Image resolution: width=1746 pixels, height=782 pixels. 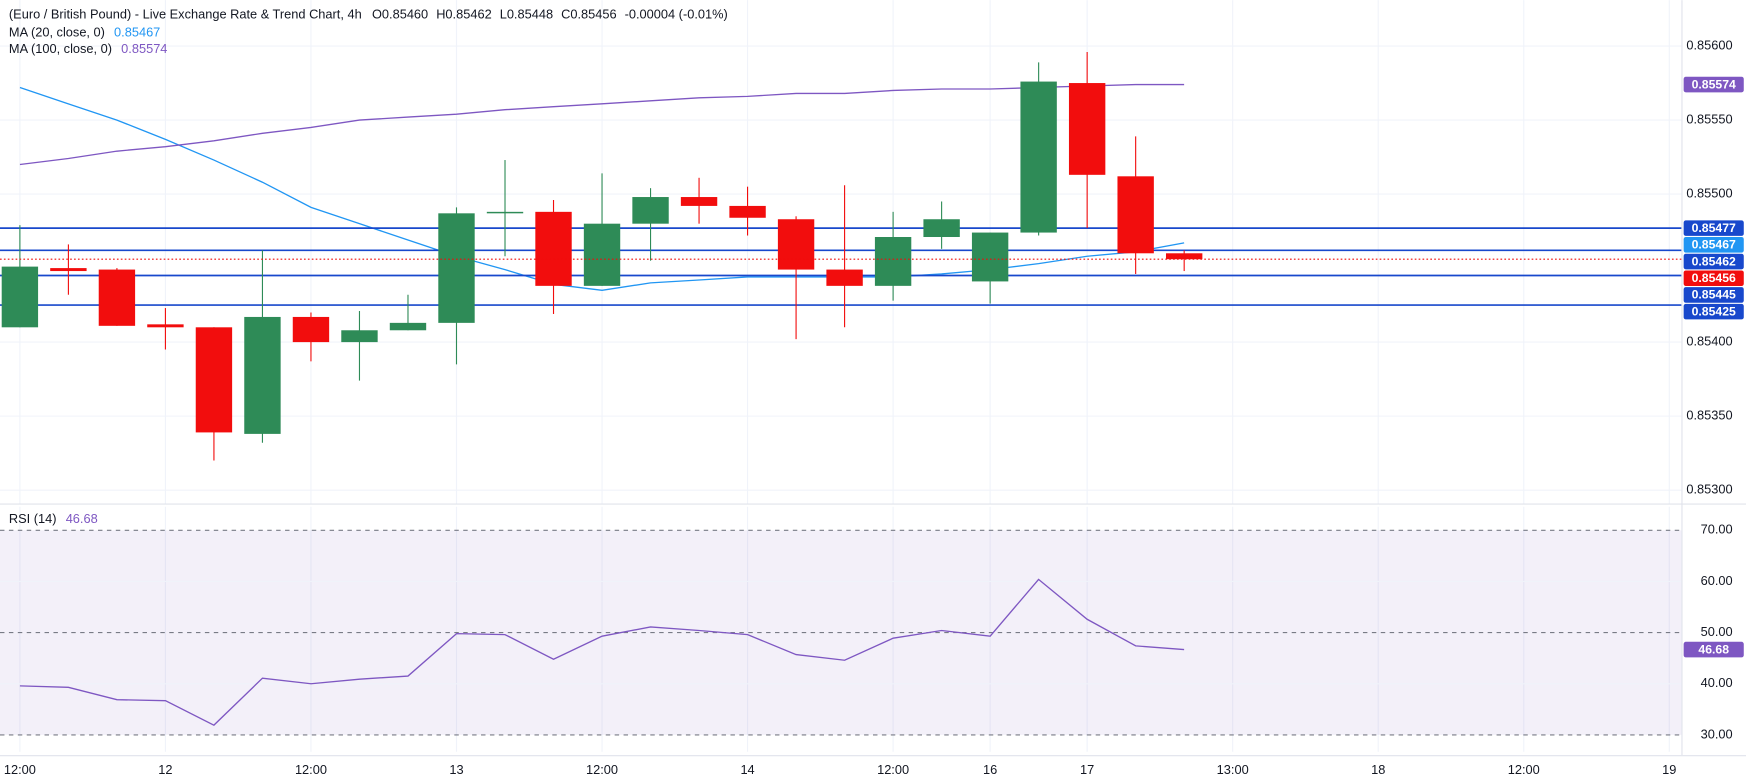 I want to click on y-tick-label: 30.00, so click(x=1717, y=733).